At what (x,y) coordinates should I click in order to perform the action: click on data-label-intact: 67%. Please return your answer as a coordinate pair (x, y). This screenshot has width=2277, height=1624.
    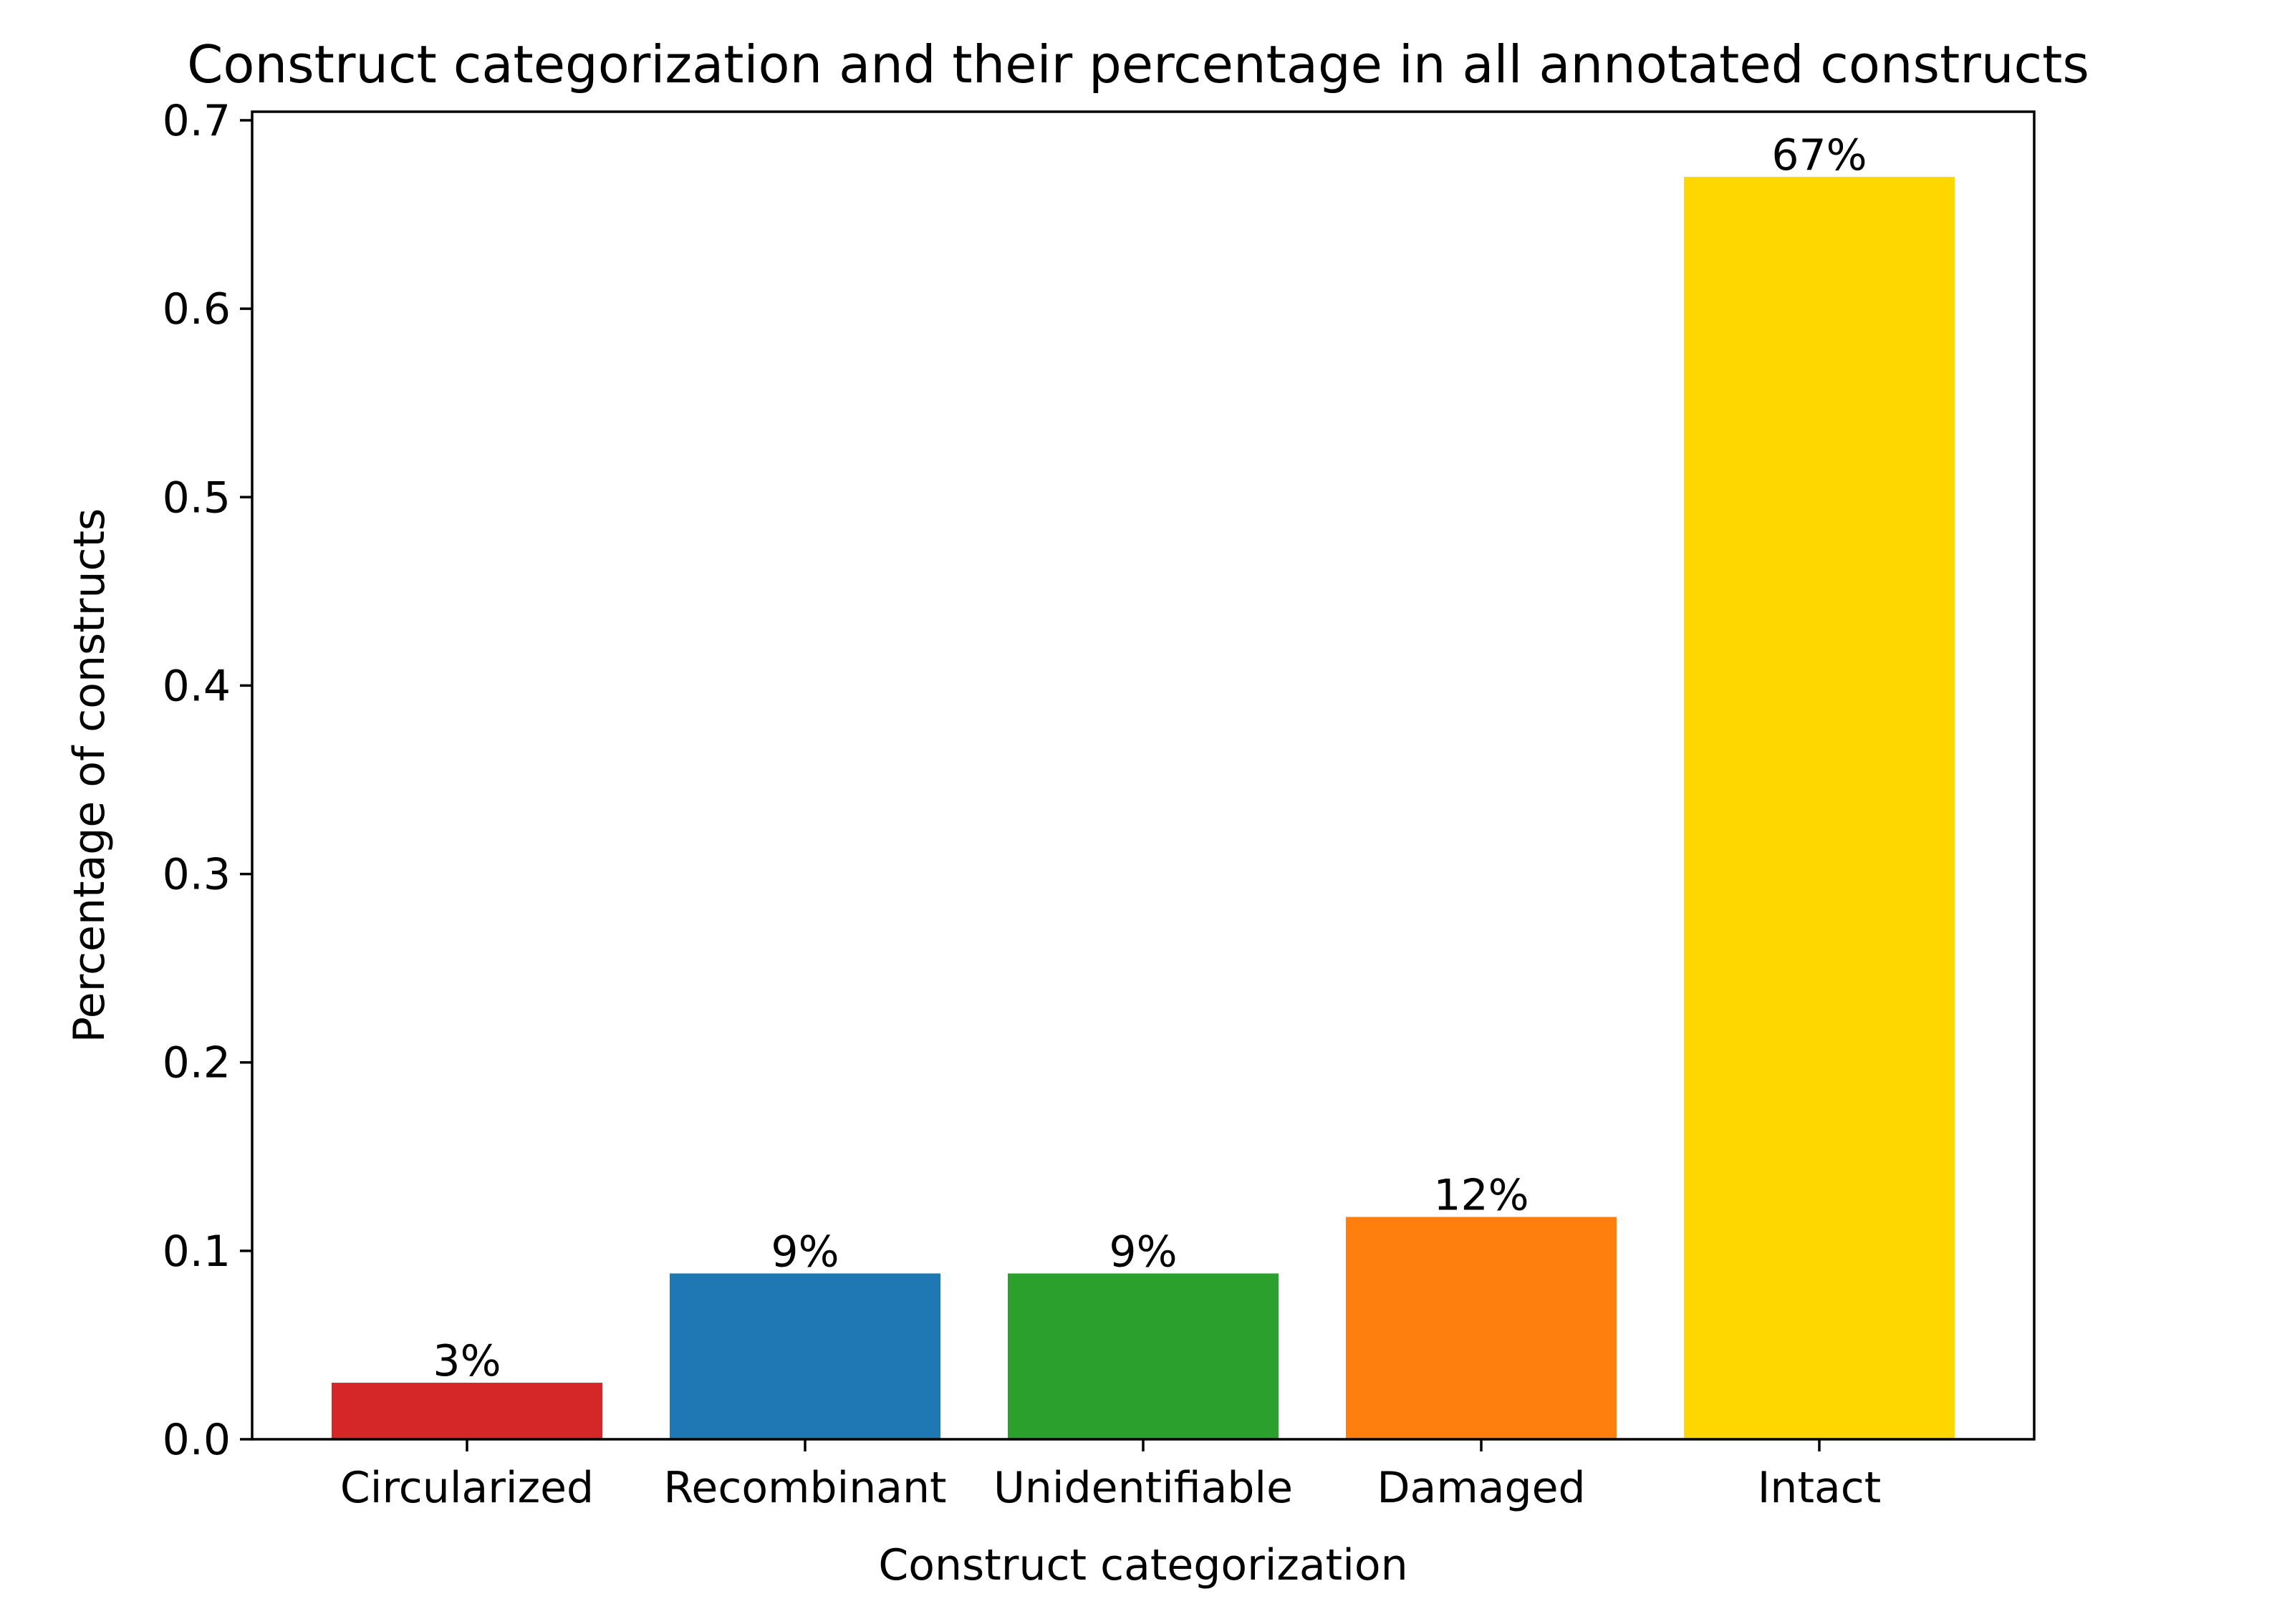
    Looking at the image, I should click on (1819, 155).